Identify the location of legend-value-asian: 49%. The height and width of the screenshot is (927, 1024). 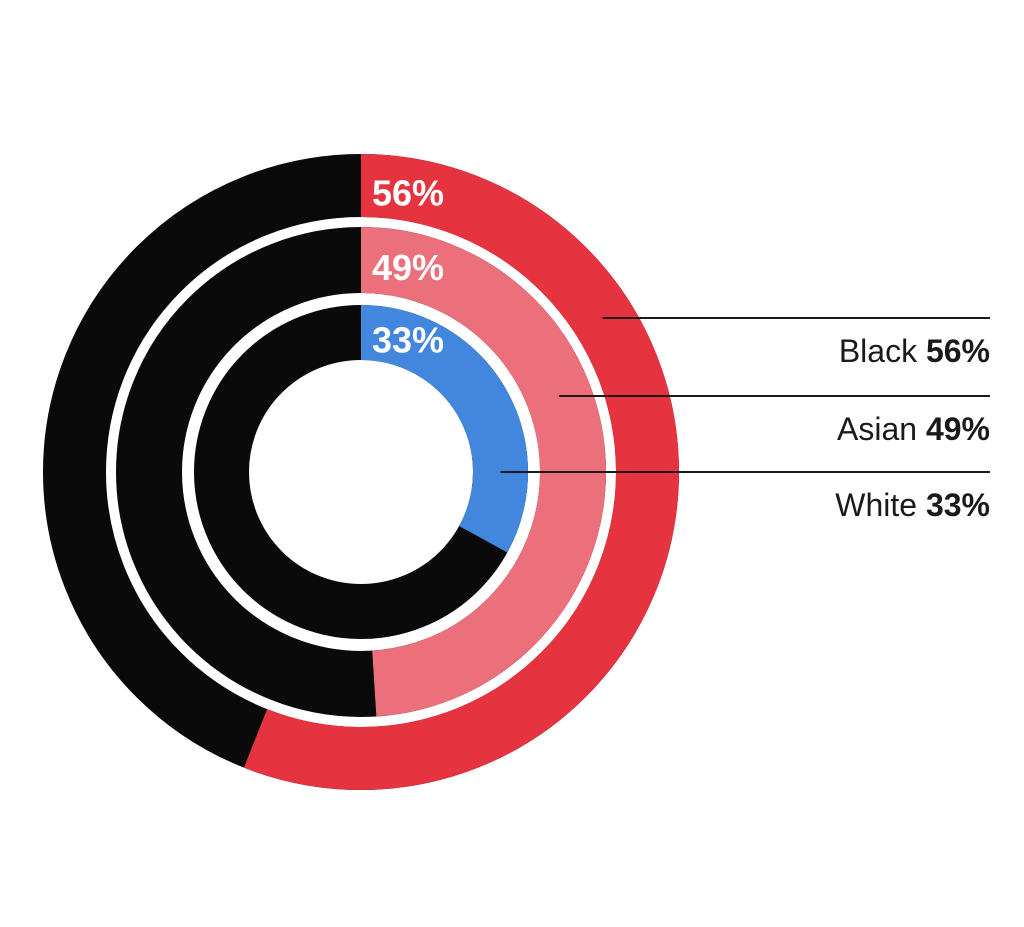
(958, 429).